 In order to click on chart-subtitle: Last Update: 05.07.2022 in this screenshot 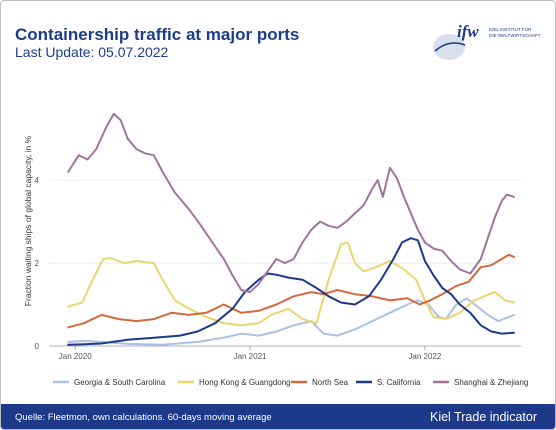, I will do `click(92, 52)`.